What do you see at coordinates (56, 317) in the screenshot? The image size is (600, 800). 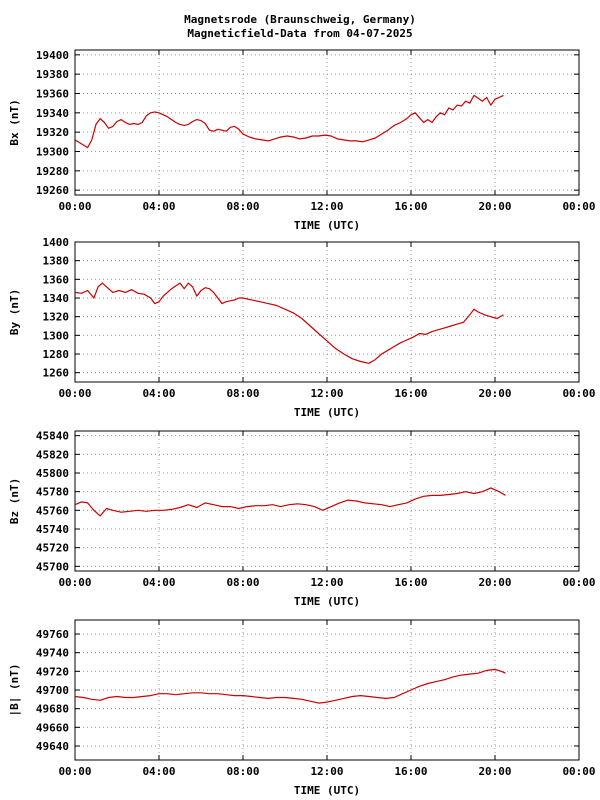 I see `by-y-tick-label: 1320` at bounding box center [56, 317].